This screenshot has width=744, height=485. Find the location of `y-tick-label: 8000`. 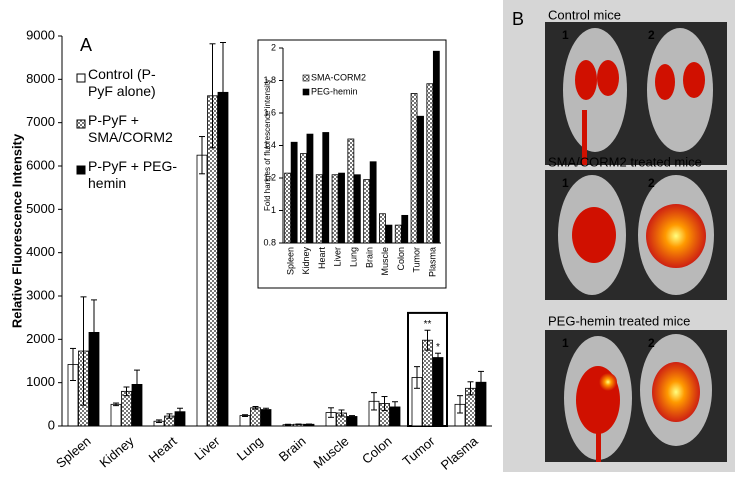

y-tick-label: 8000 is located at coordinates (40, 78).